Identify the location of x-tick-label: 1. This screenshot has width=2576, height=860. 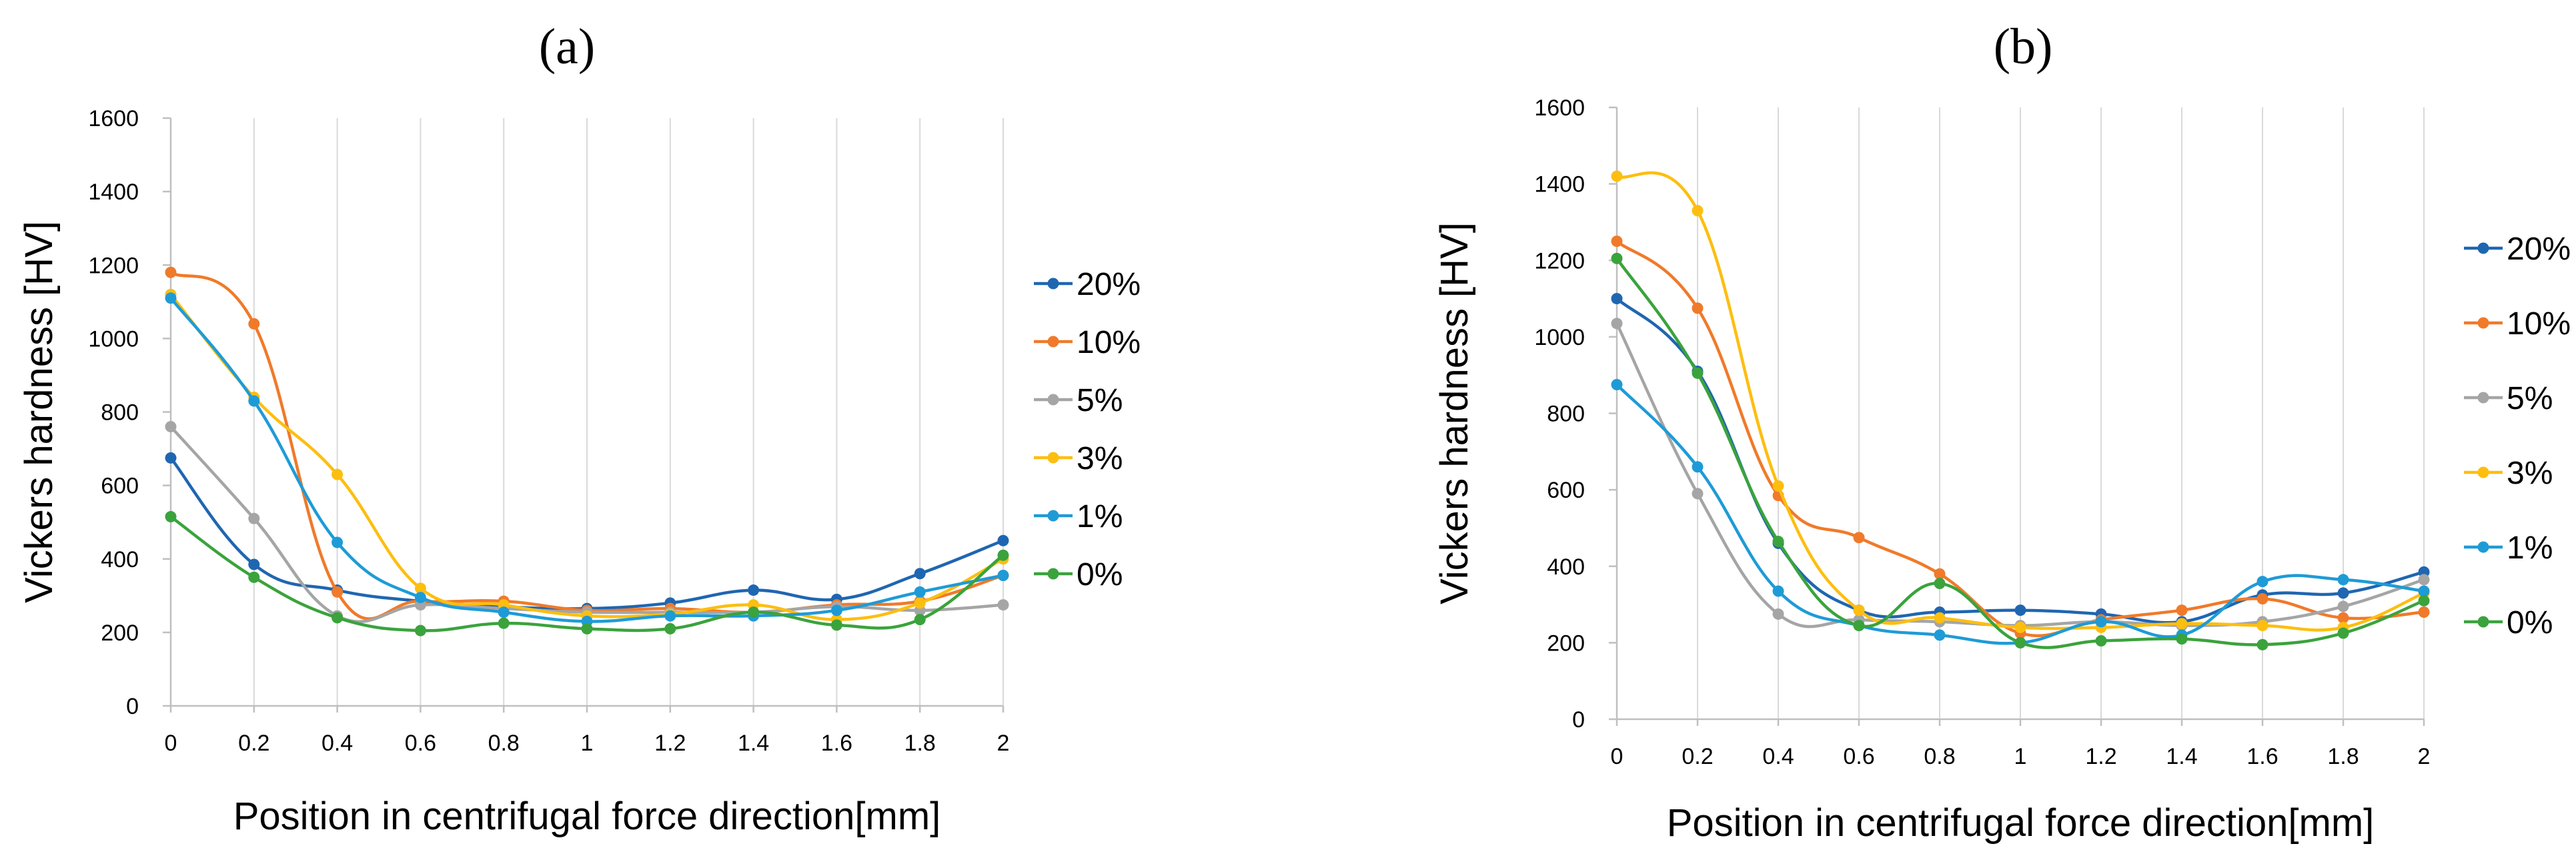
(587, 744).